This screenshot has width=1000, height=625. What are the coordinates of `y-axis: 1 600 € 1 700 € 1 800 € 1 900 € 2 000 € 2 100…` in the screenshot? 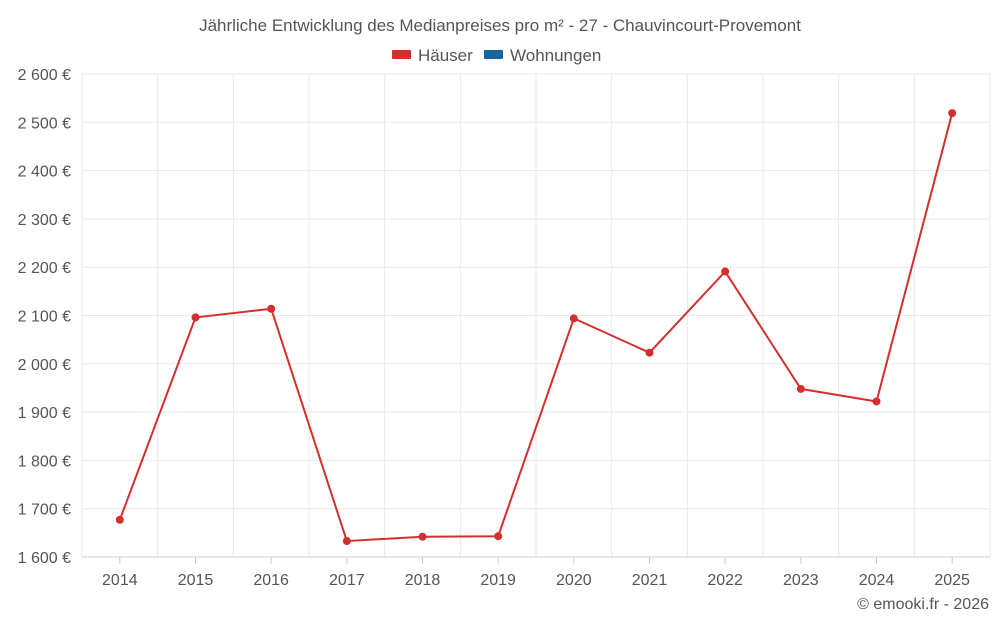 It's located at (44, 317).